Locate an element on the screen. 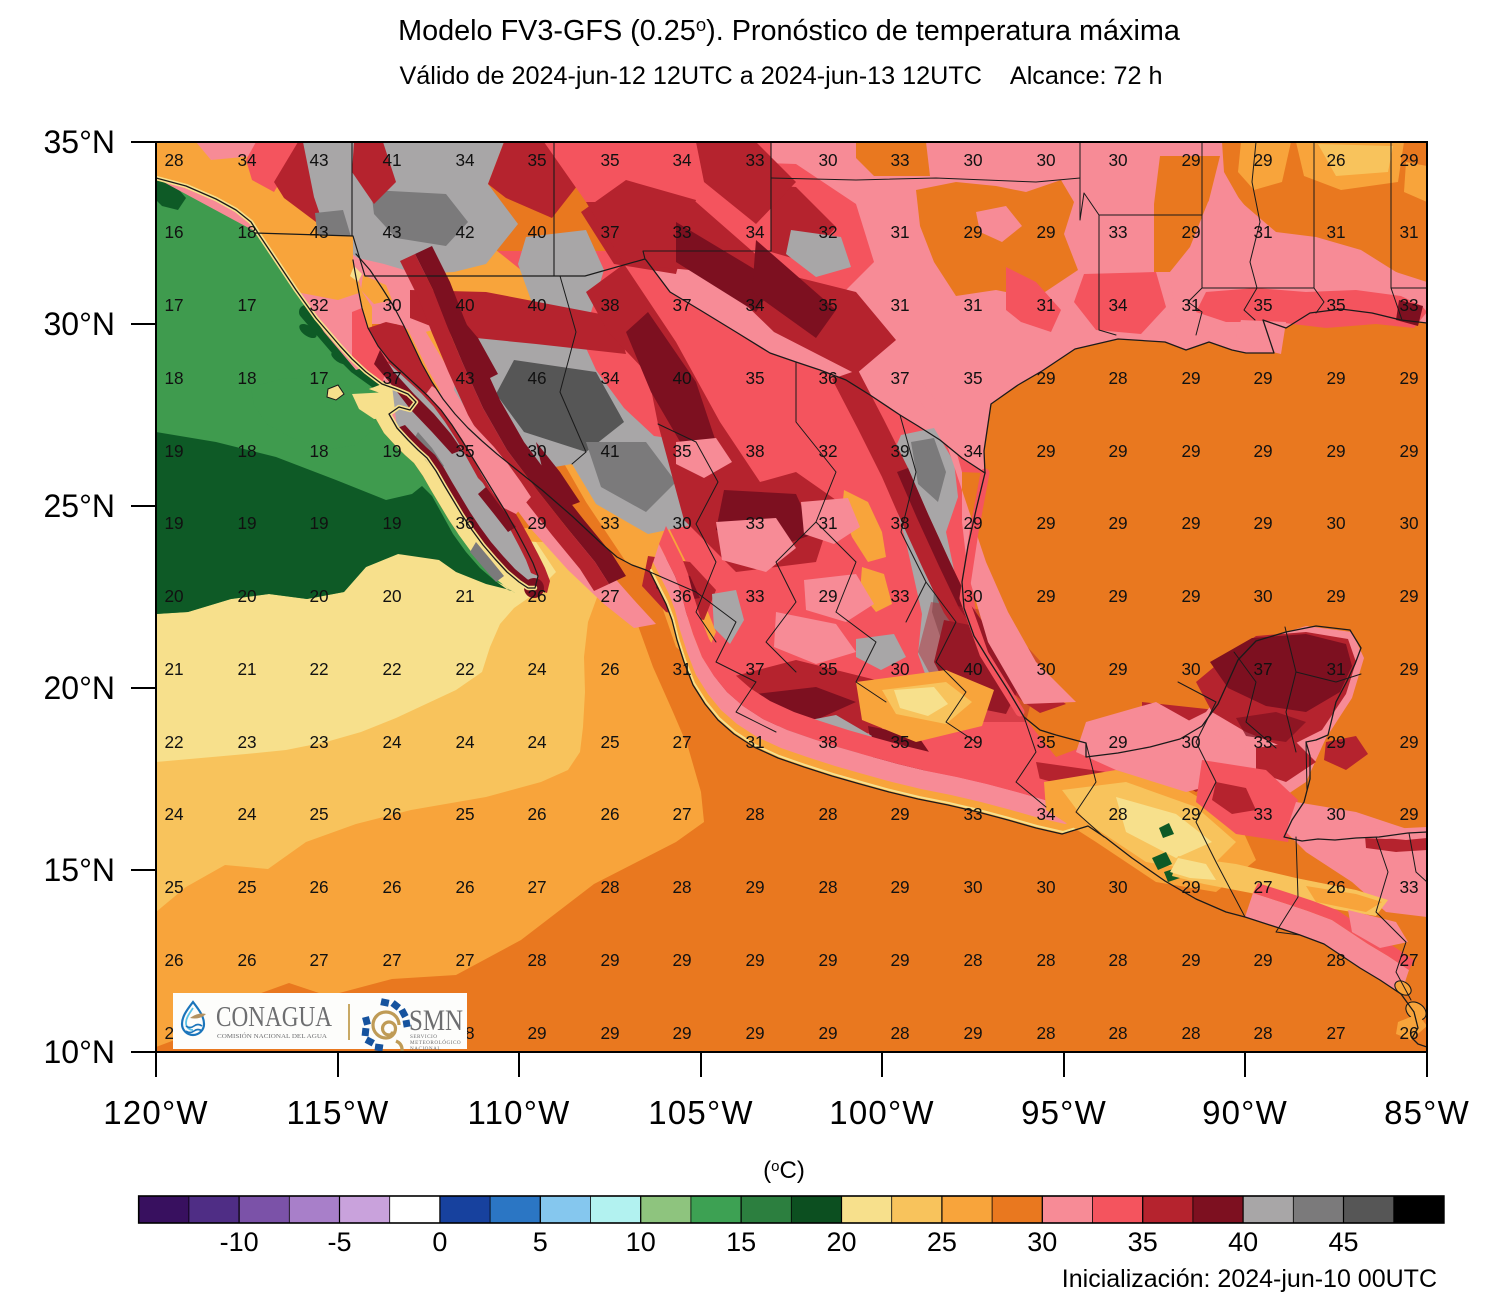 This screenshot has width=1500, height=1300. svg-text: 105°W is located at coordinates (700, 1112).